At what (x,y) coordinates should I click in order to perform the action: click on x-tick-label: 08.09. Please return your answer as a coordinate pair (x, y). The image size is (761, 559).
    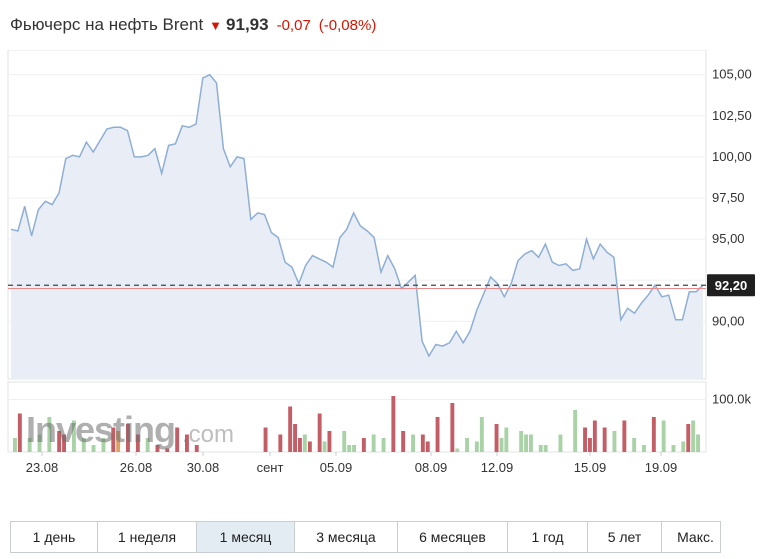
    Looking at the image, I should click on (431, 467).